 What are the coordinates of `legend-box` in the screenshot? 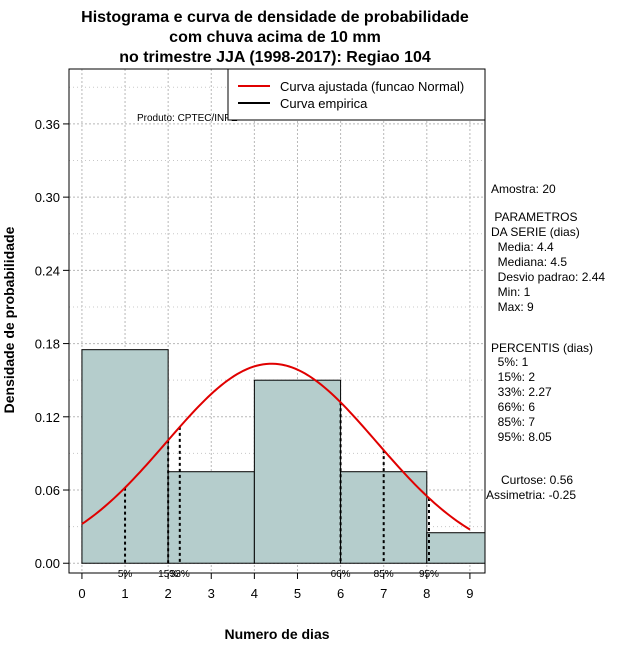 It's located at (356, 94).